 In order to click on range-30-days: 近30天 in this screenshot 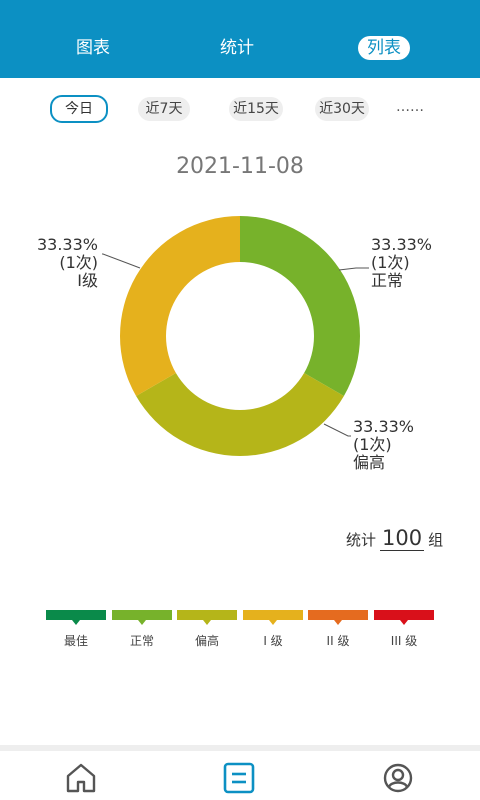, I will do `click(342, 109)`.